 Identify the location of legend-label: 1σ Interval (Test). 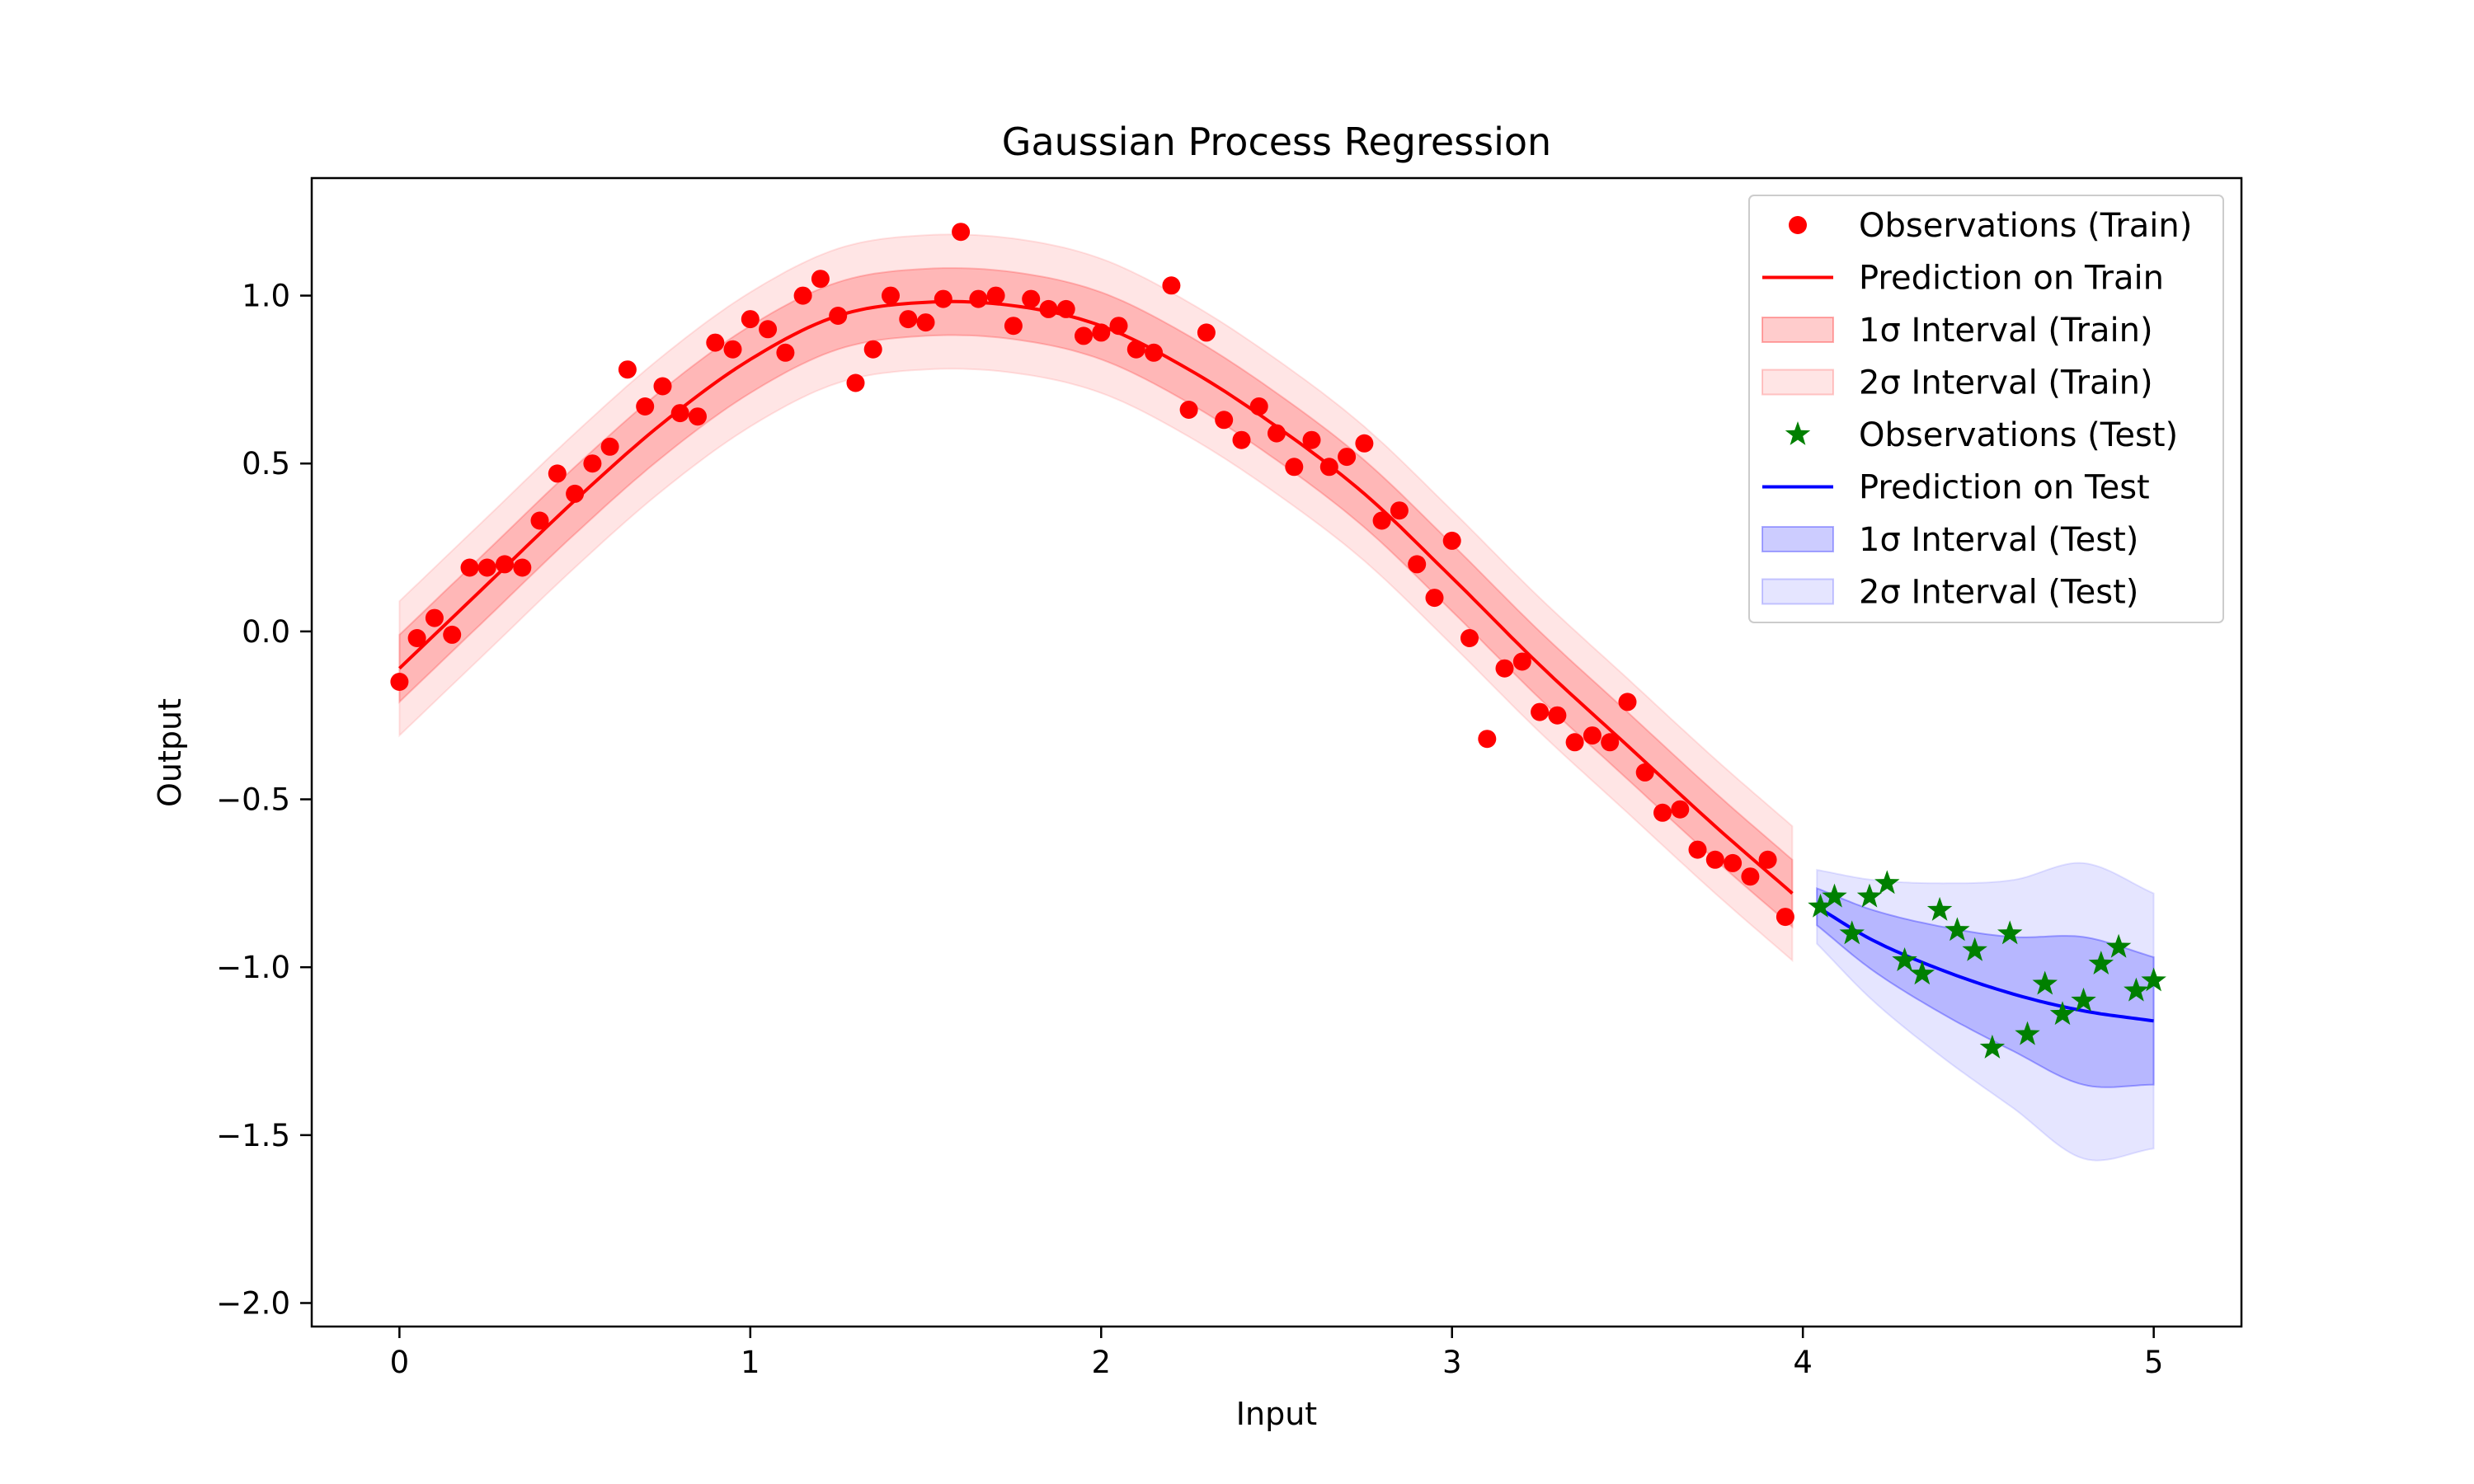
(1998, 540).